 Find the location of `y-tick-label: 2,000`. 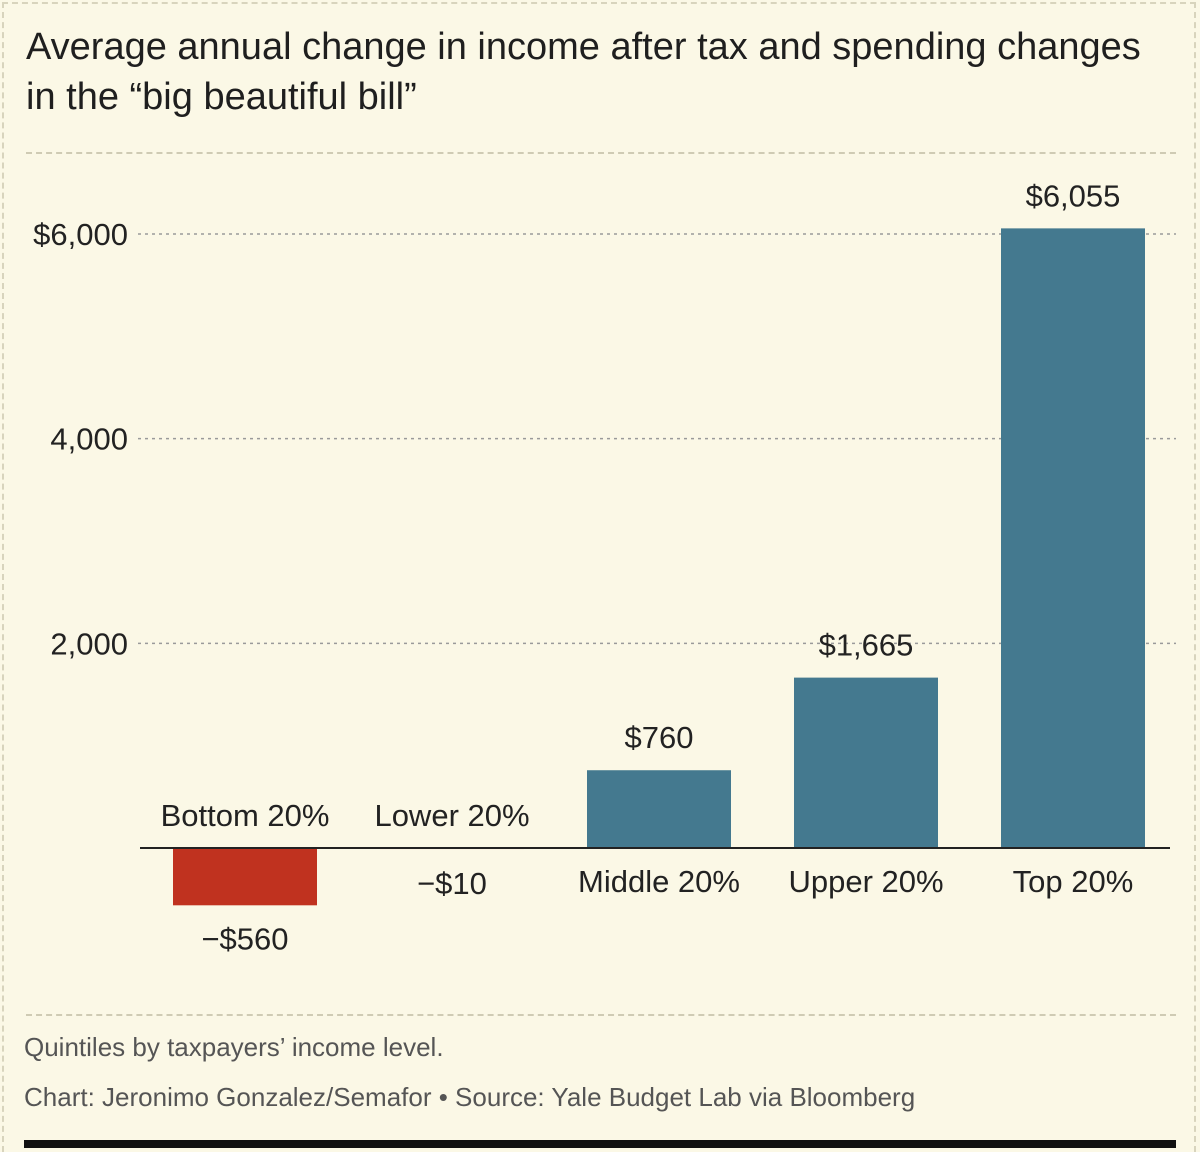

y-tick-label: 2,000 is located at coordinates (89, 643).